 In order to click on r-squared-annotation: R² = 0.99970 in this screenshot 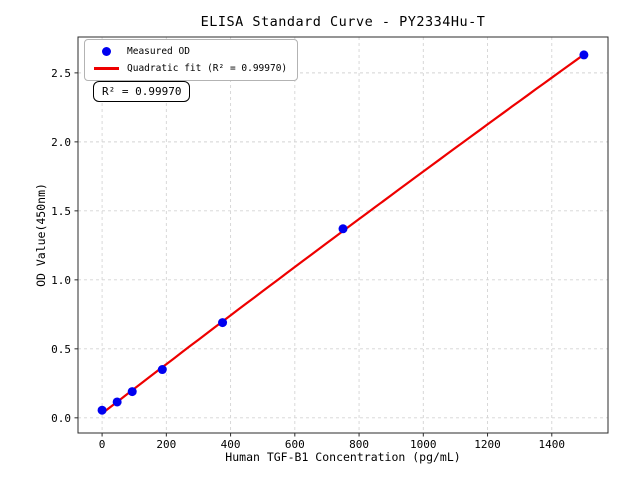, I will do `click(142, 91)`.